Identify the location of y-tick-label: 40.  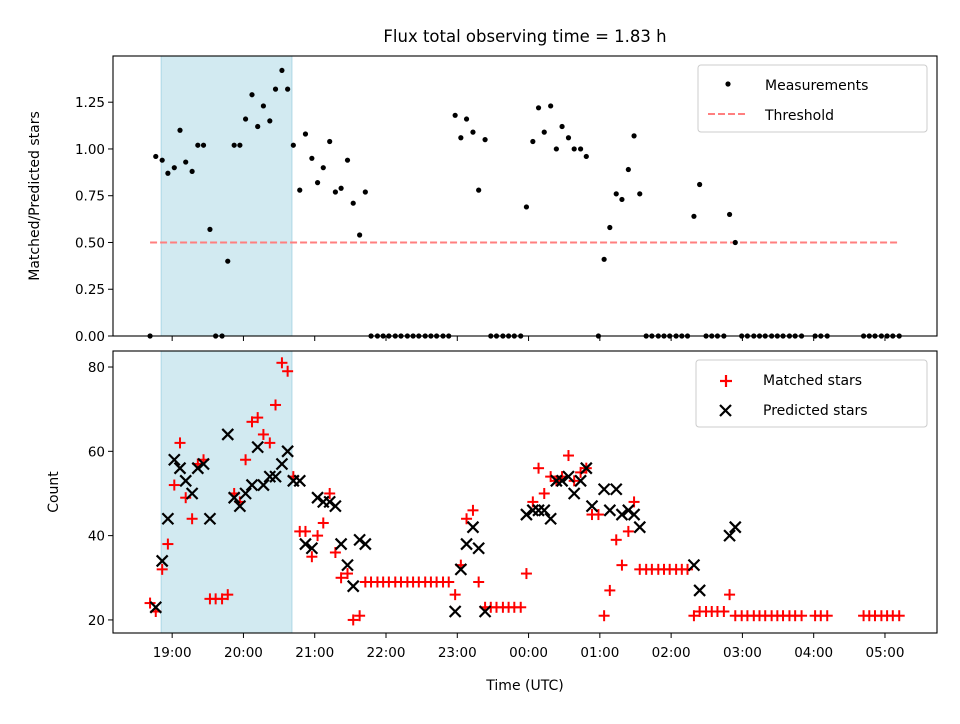
(96, 537).